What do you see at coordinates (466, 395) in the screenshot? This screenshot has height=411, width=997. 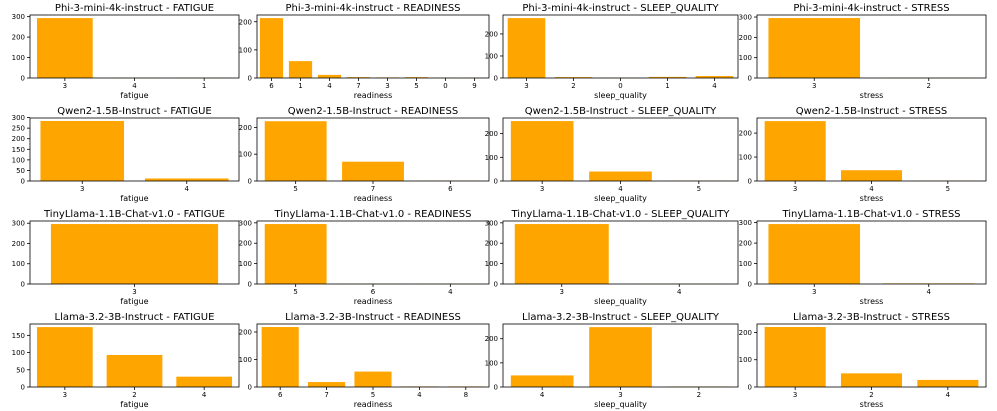 I see `x-tick-label: 8` at bounding box center [466, 395].